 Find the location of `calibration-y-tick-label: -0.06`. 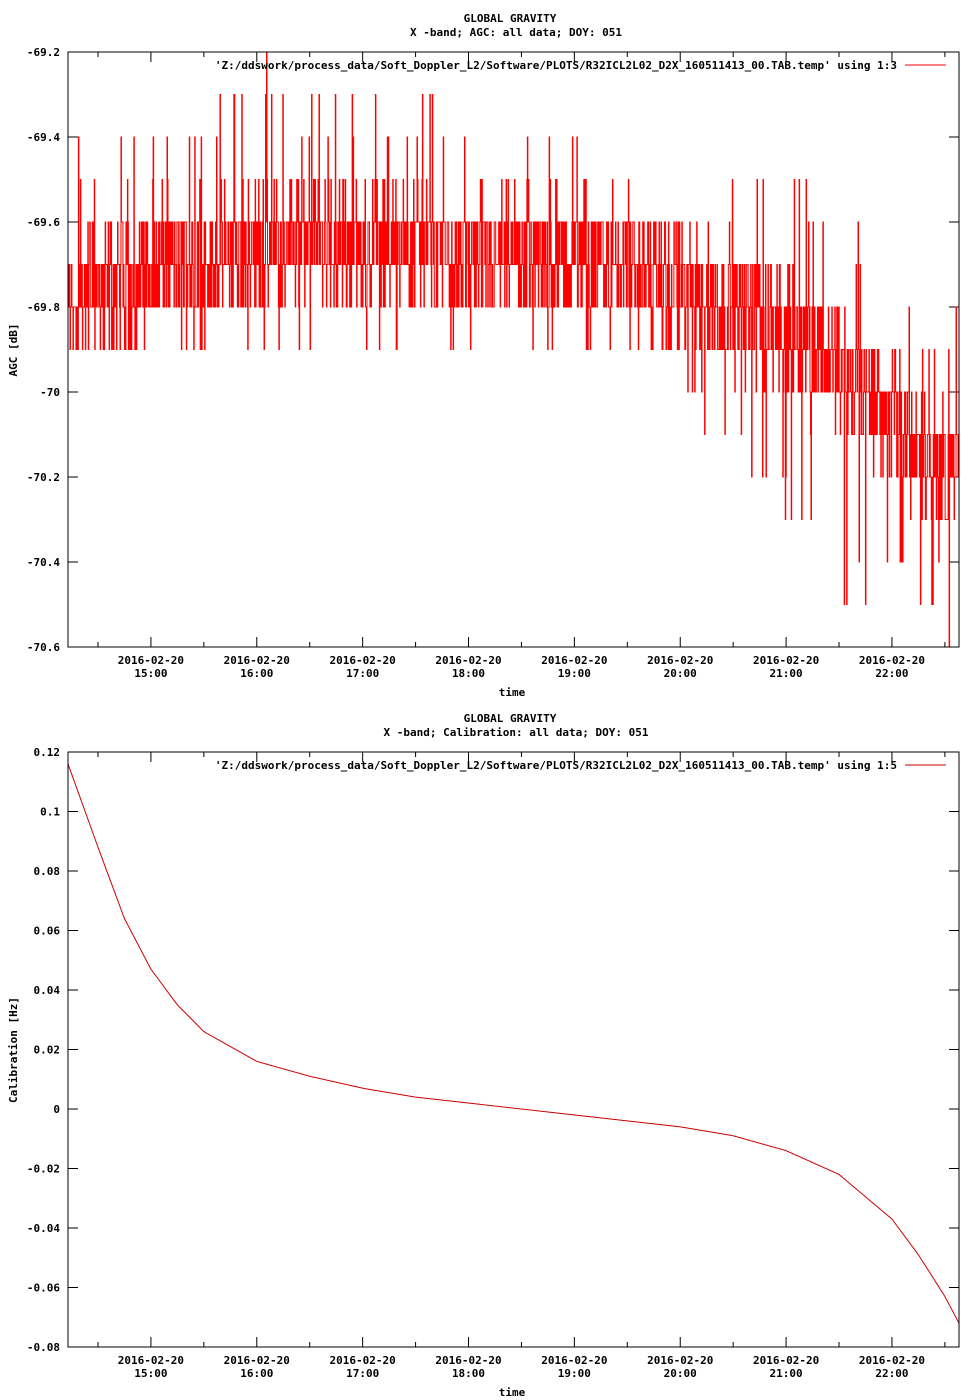

calibration-y-tick-label: -0.06 is located at coordinates (43, 1288).